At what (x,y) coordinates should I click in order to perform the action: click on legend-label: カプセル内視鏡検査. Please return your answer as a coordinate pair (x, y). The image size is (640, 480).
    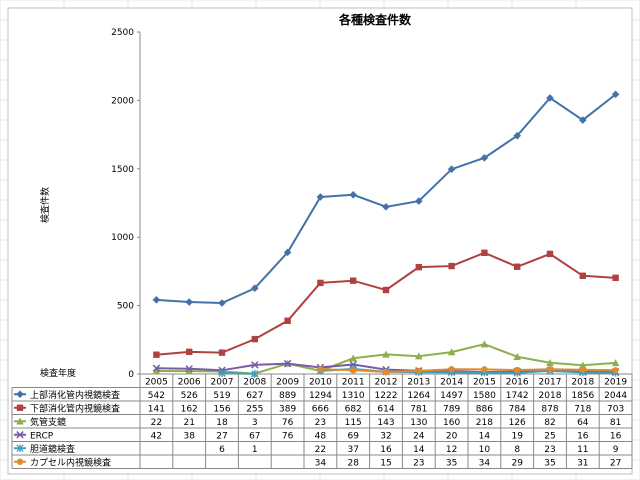
    Looking at the image, I should click on (70, 463).